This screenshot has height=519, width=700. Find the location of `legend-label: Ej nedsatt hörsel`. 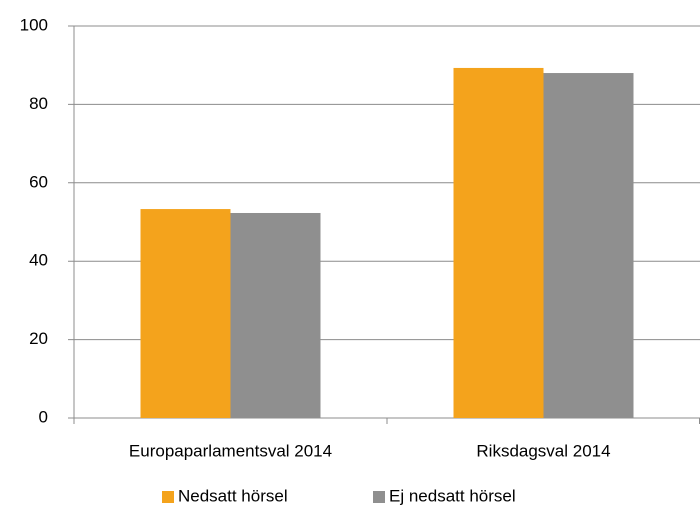

legend-label: Ej nedsatt hörsel is located at coordinates (452, 495).